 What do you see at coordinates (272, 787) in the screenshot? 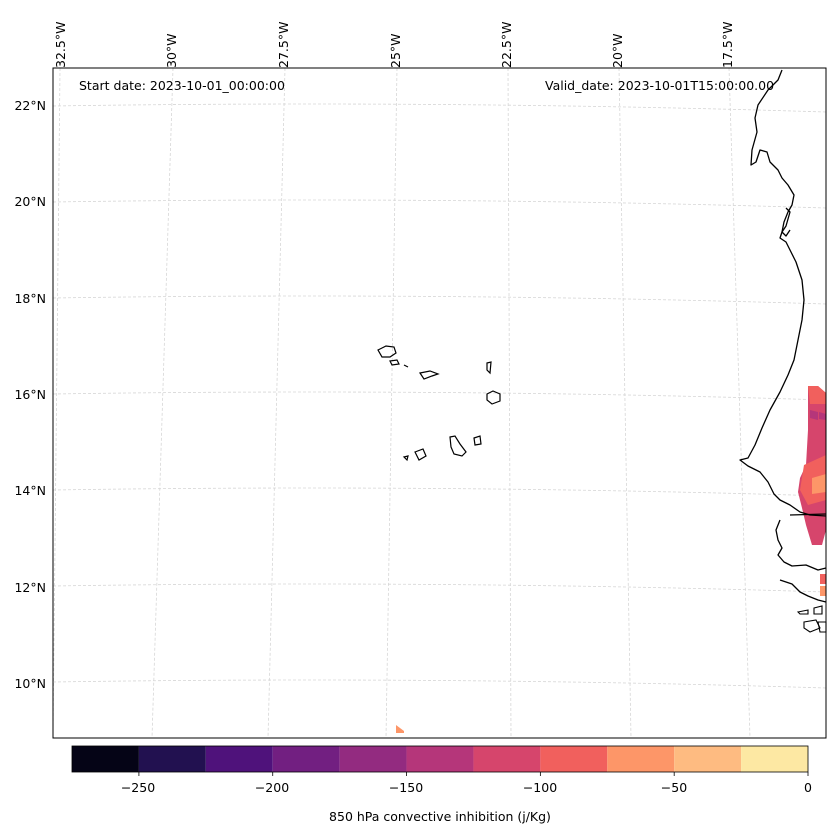
I see `colorbar-tick: −200` at bounding box center [272, 787].